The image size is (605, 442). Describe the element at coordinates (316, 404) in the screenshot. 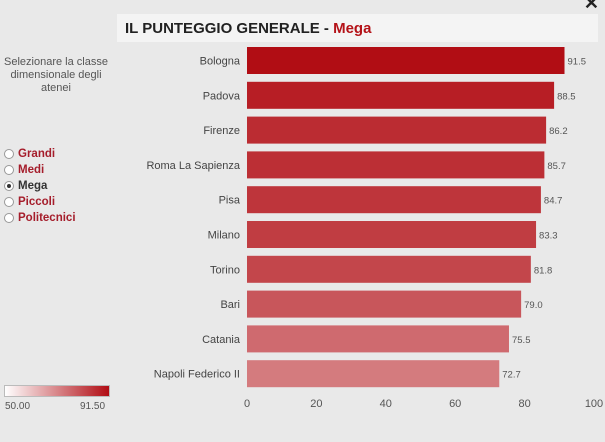

I see `x-tick-label: 20` at that location.